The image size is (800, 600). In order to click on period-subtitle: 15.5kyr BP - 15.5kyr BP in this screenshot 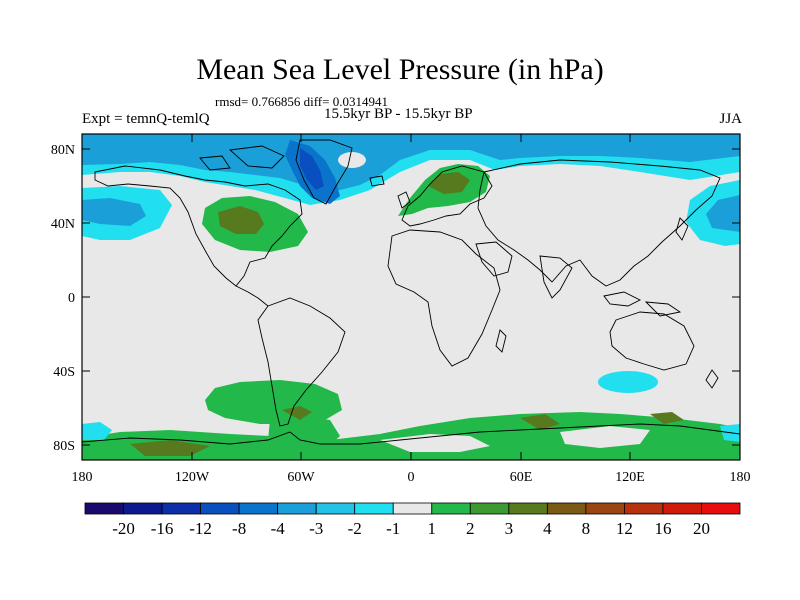, I will do `click(398, 114)`.